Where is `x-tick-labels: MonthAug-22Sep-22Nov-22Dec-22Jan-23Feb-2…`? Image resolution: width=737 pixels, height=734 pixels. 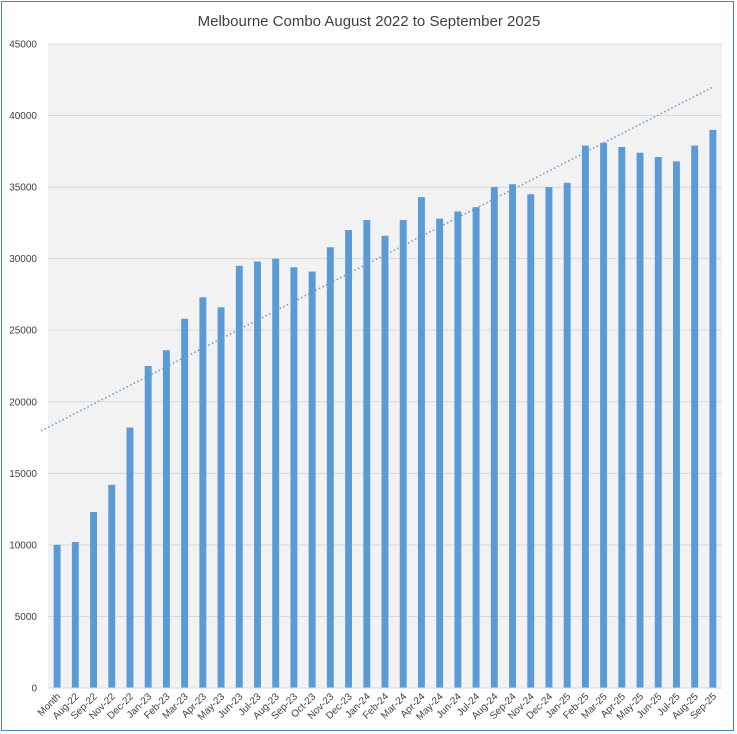
x-tick-labels: MonthAug-22Sep-22Nov-22Dec-22Jan-23Feb-2… is located at coordinates (378, 707).